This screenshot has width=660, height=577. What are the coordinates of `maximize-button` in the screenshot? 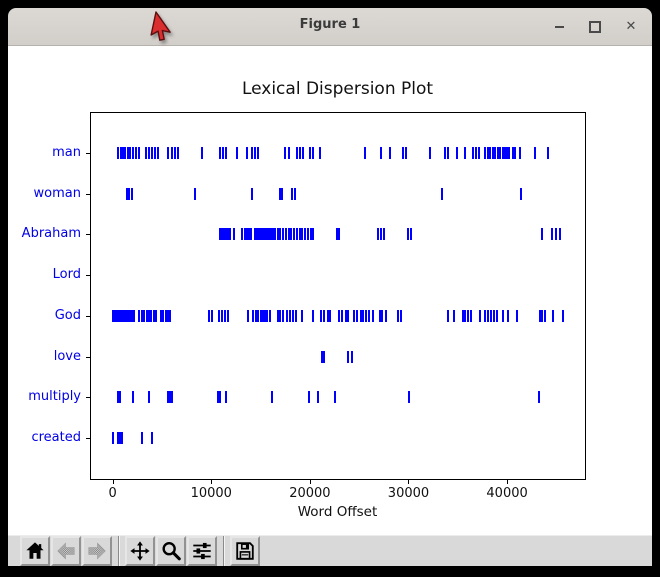 It's located at (595, 27).